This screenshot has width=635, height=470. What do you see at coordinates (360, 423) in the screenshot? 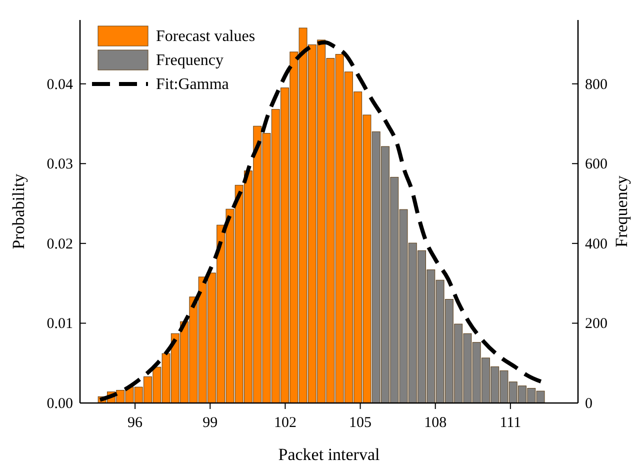
I see `x-tick-label: 105` at bounding box center [360, 423].